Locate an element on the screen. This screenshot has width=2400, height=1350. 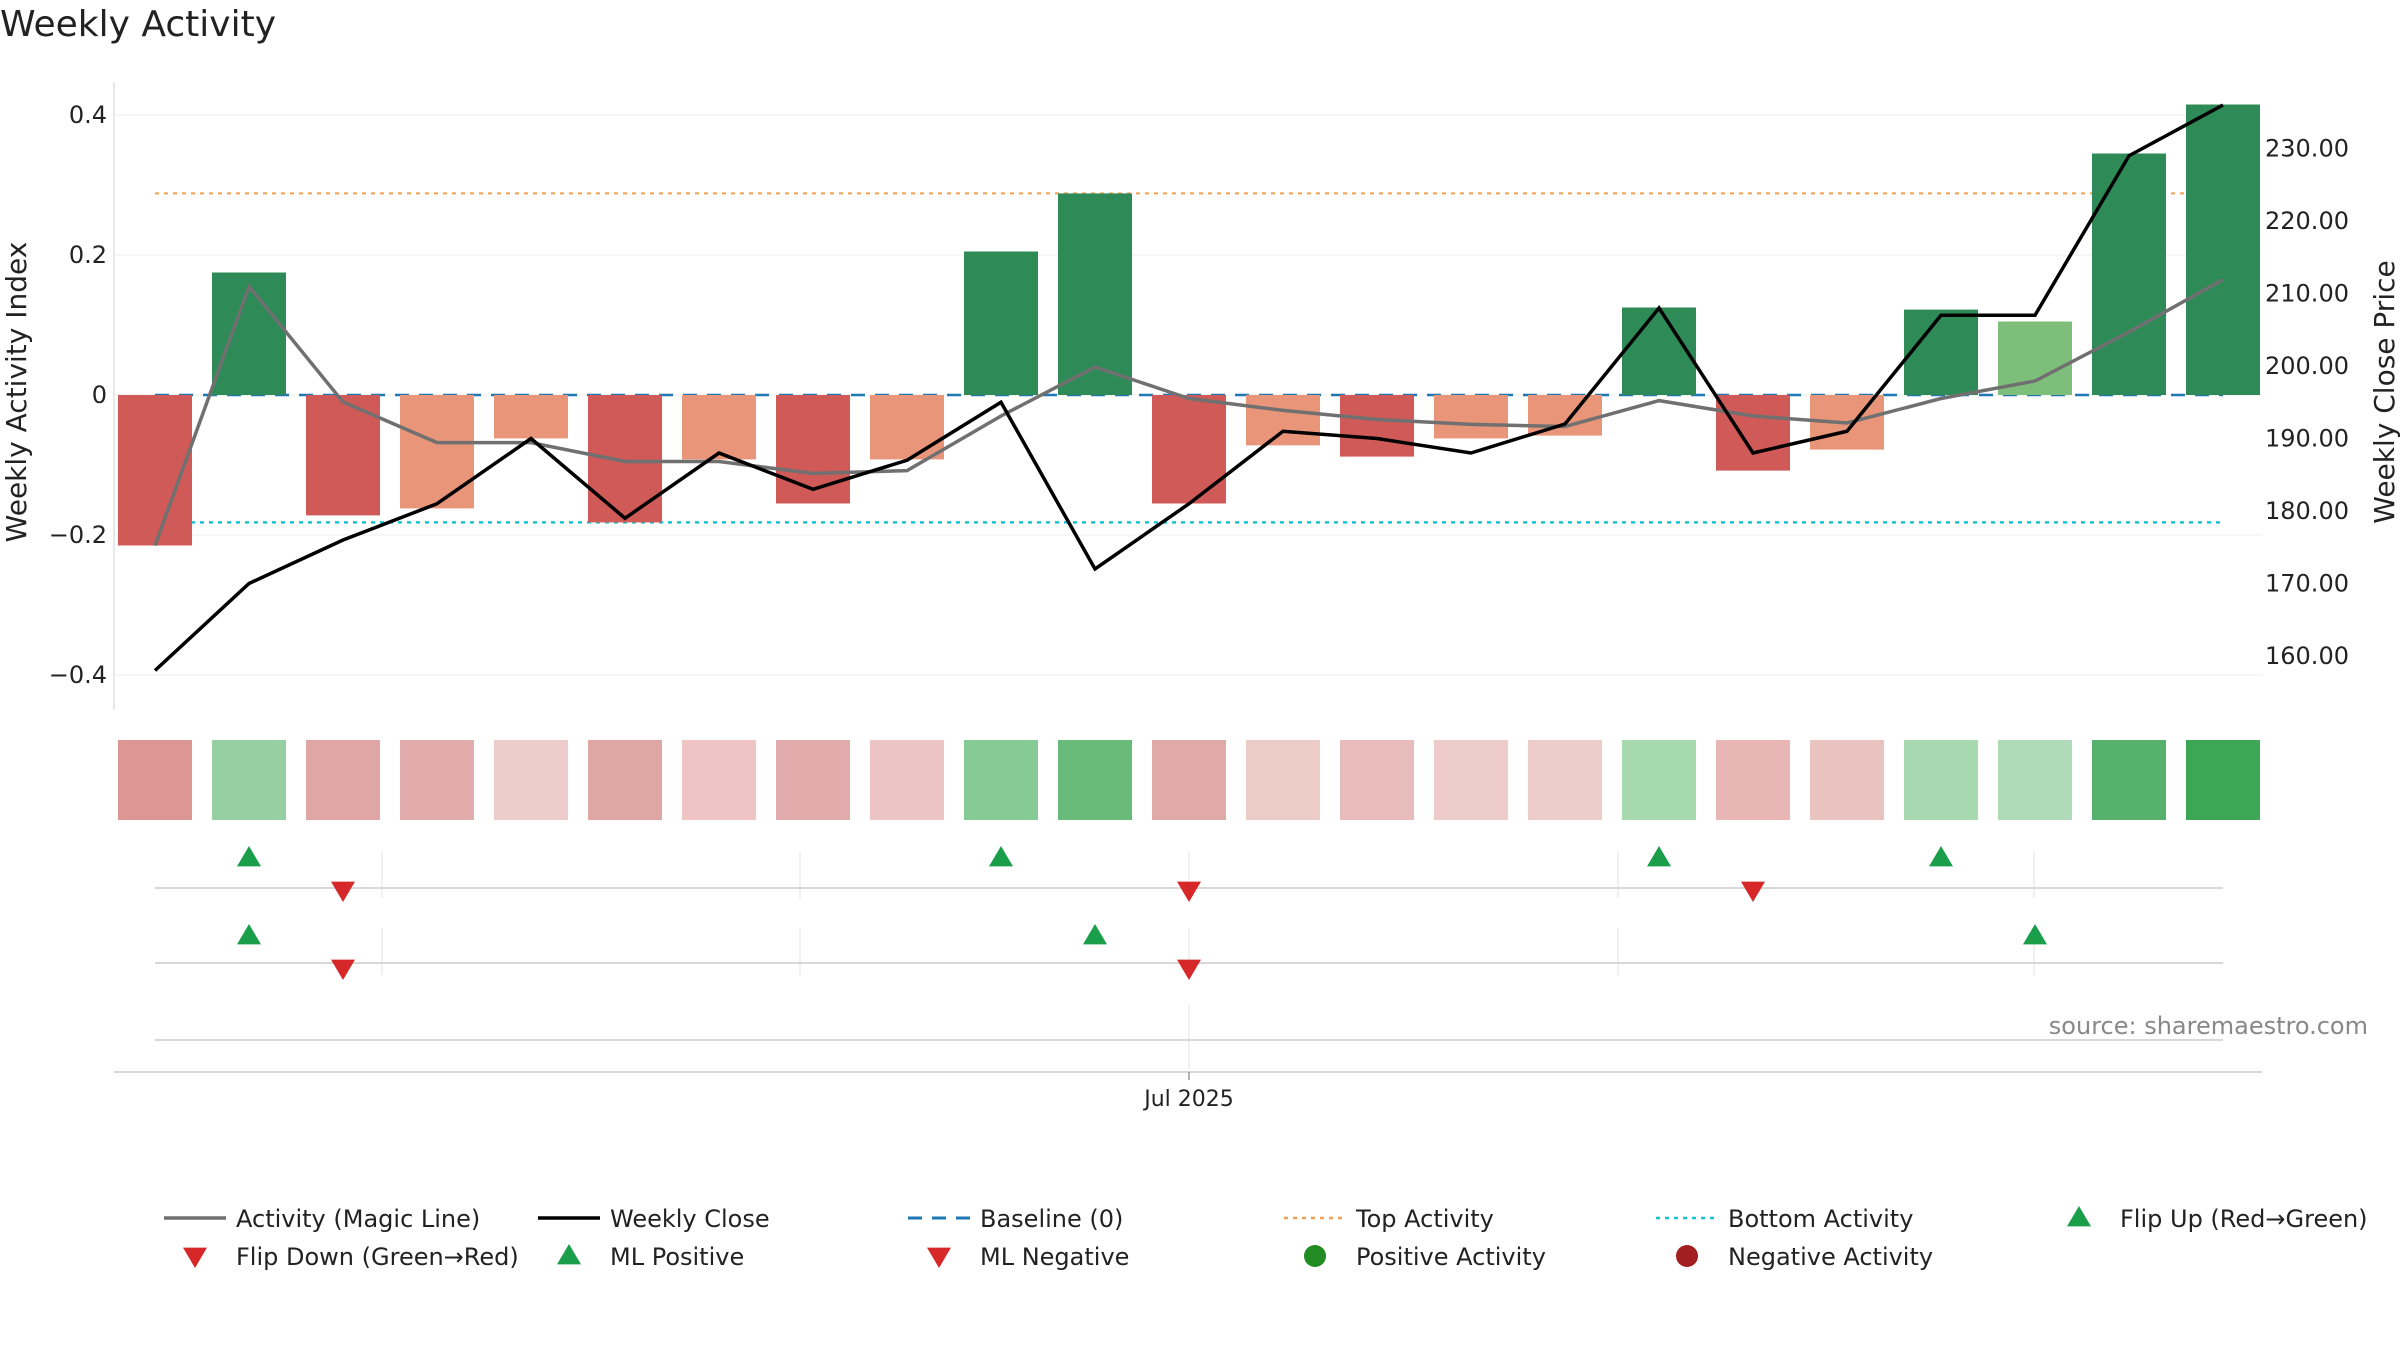
legend-item-flipup: Flip Up (Red→Green) is located at coordinates (2217, 1219).